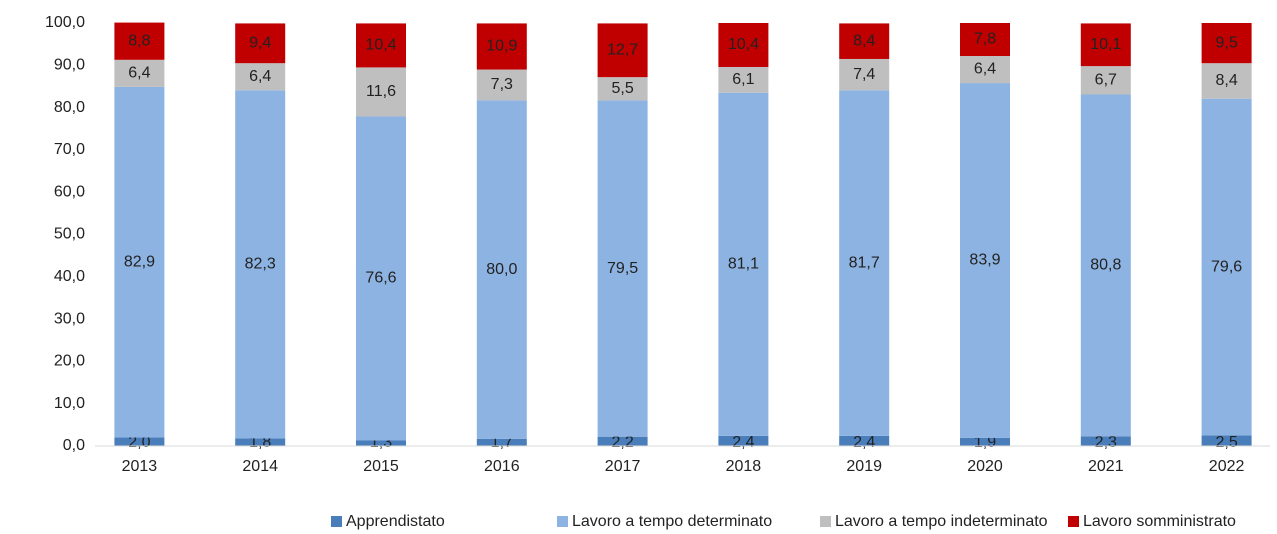 The image size is (1277, 534). I want to click on value-label: 82,9, so click(139, 261).